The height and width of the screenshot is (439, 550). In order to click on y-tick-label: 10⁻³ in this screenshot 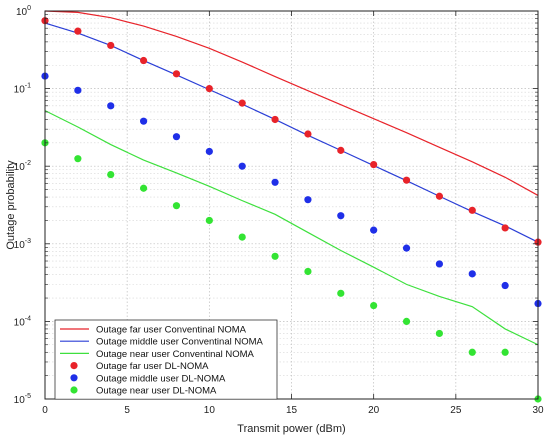, I will do `click(22, 244)`.